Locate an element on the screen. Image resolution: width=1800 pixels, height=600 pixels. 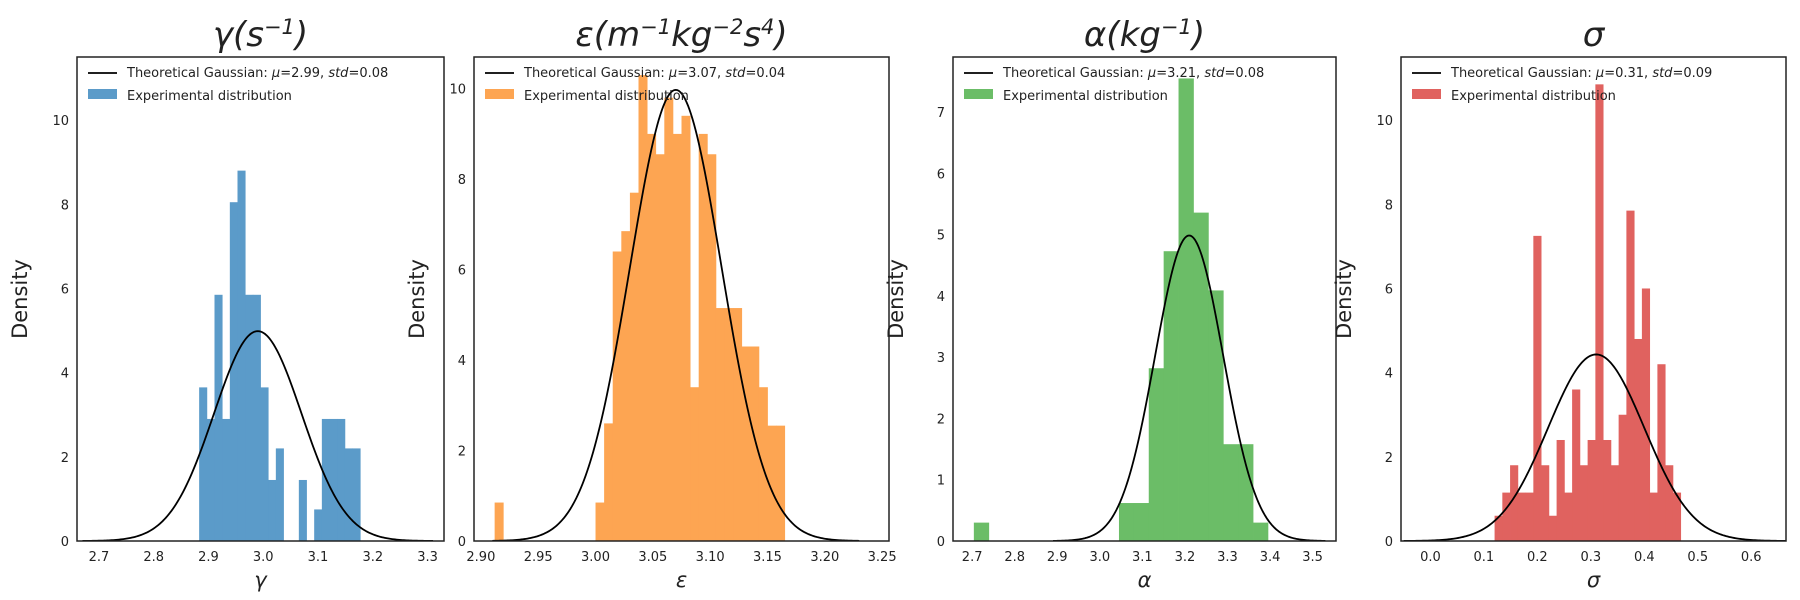
legend-gaussian-label: Theoretical Gaussian: μ=0.31, std=0.09 is located at coordinates (1581, 73).